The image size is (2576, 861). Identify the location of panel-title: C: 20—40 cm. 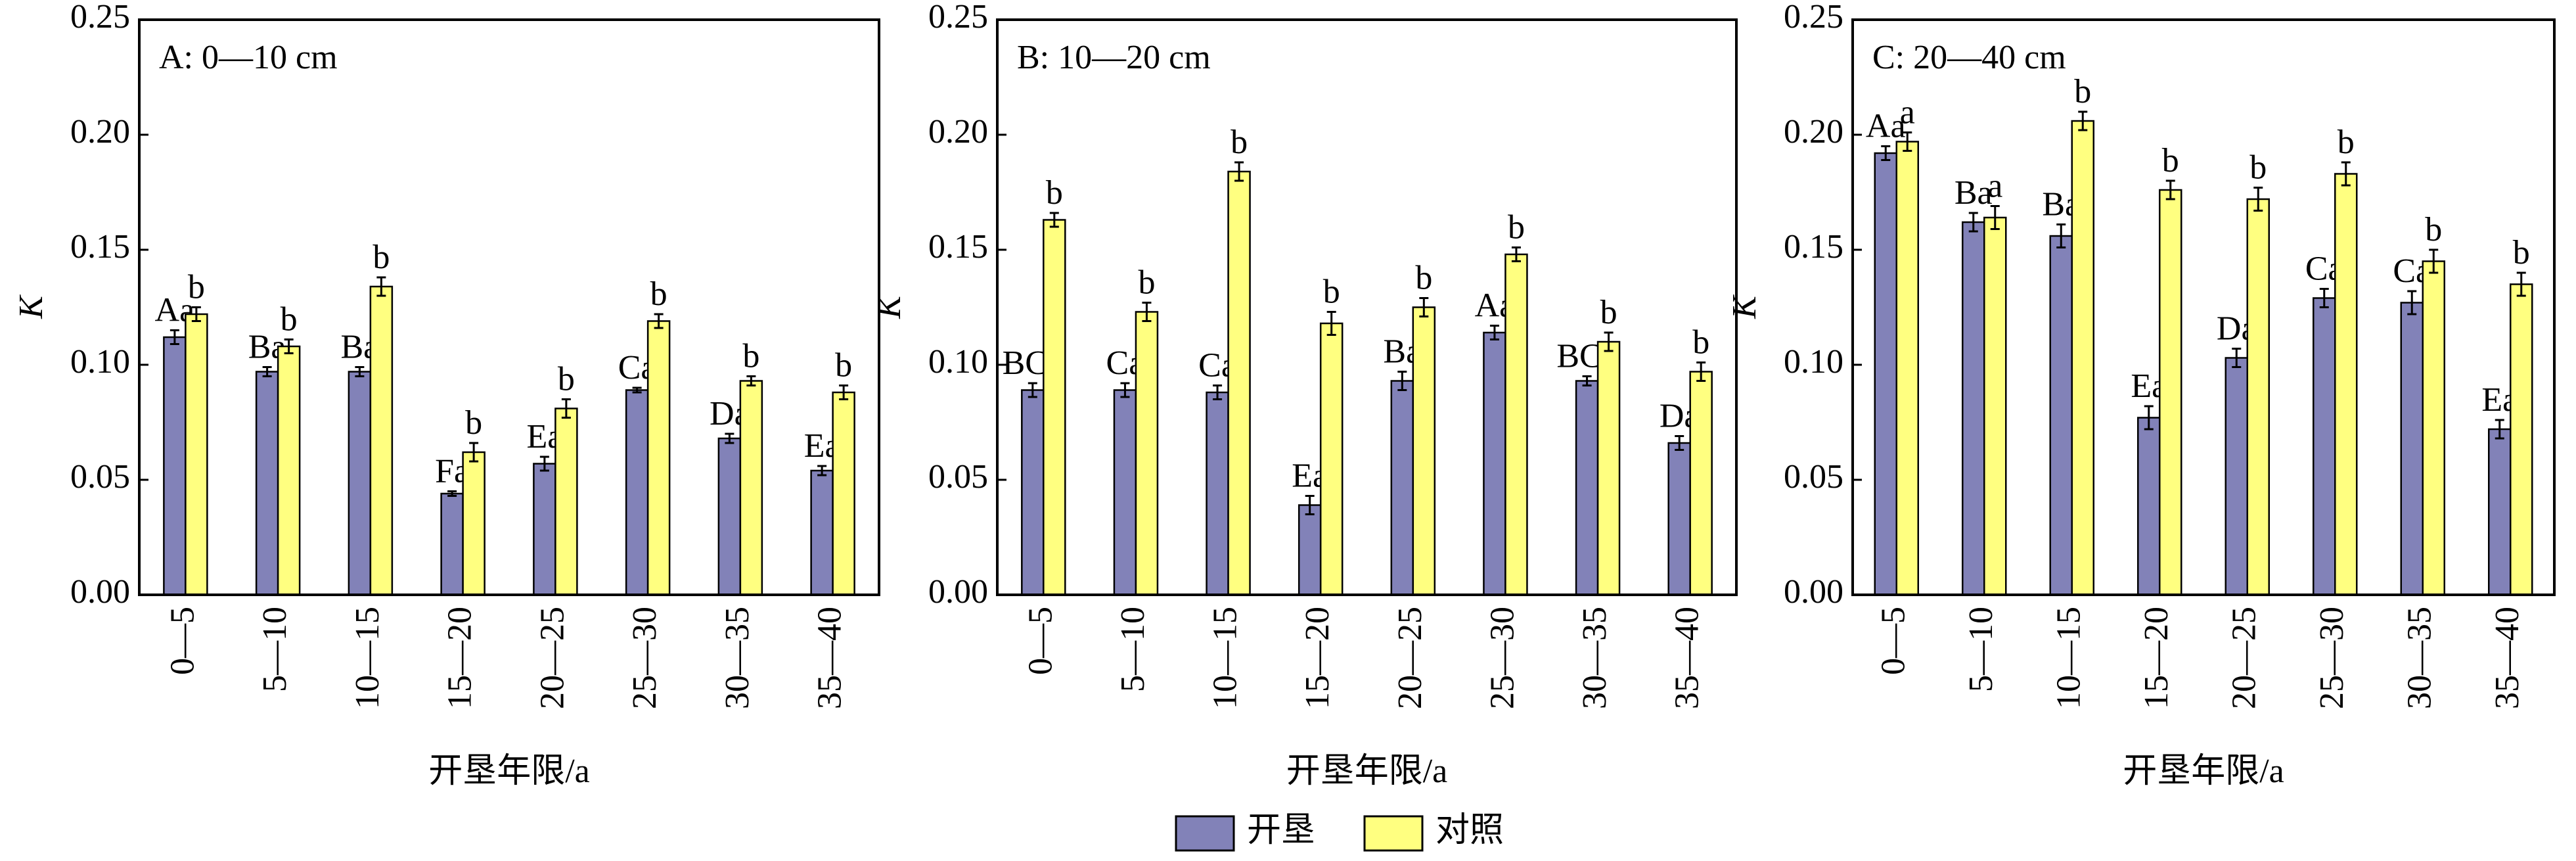
(1969, 57).